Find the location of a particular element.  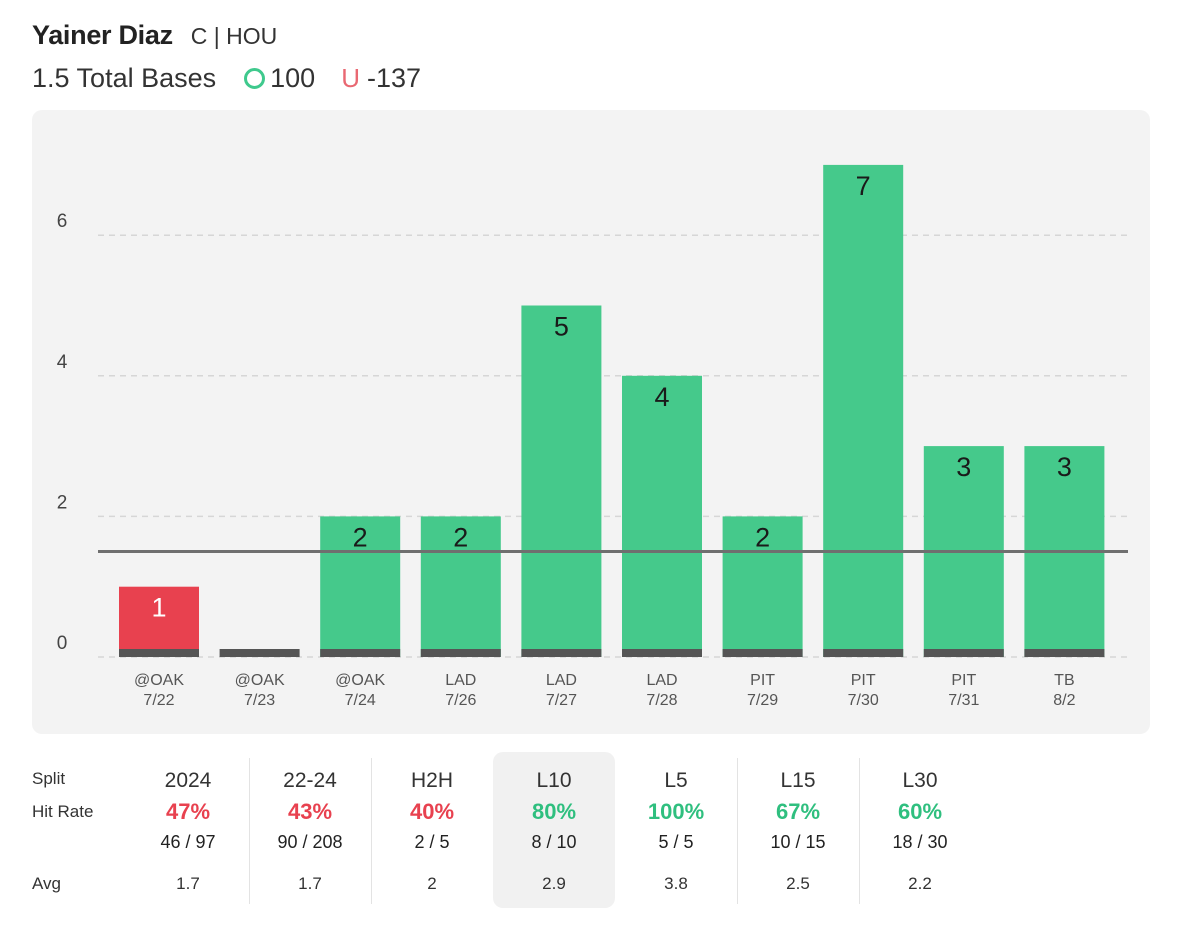

bar-value-label-6: 2 is located at coordinates (762, 537).